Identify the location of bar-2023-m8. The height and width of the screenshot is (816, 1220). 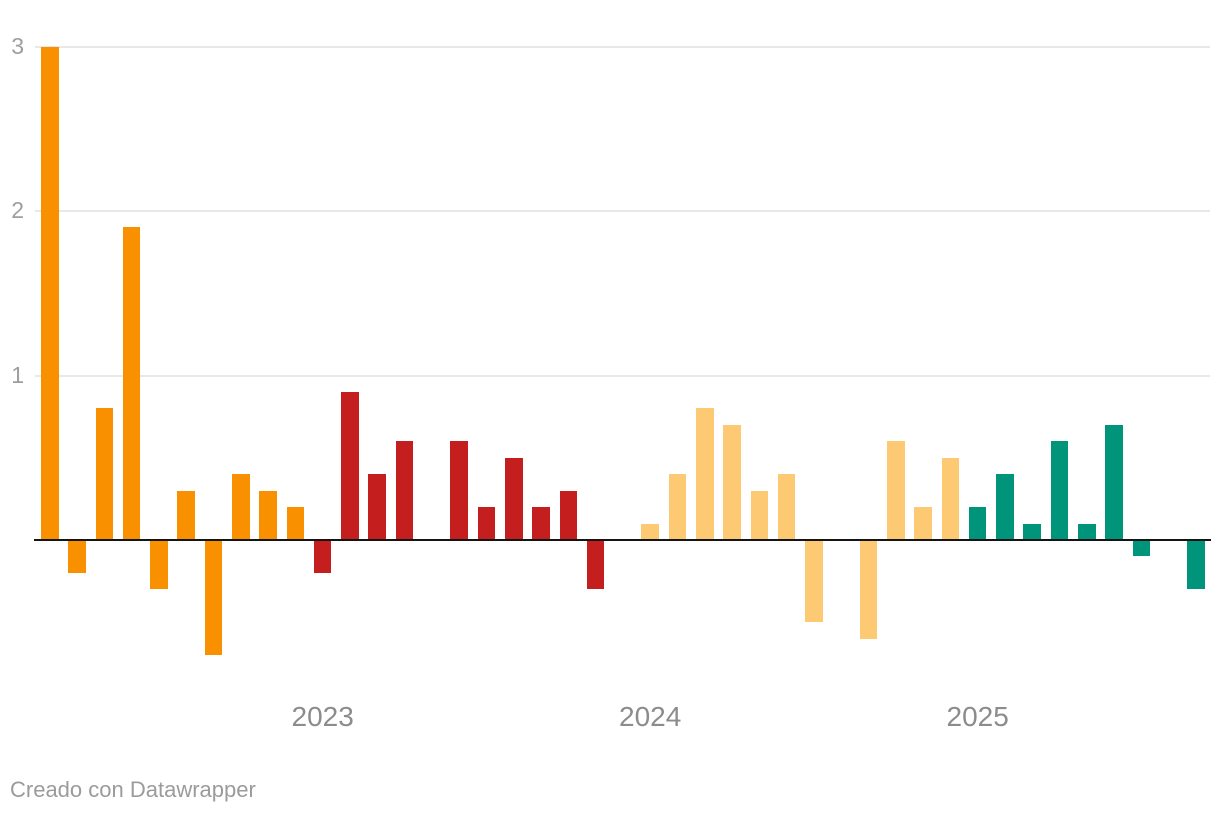
(513, 498).